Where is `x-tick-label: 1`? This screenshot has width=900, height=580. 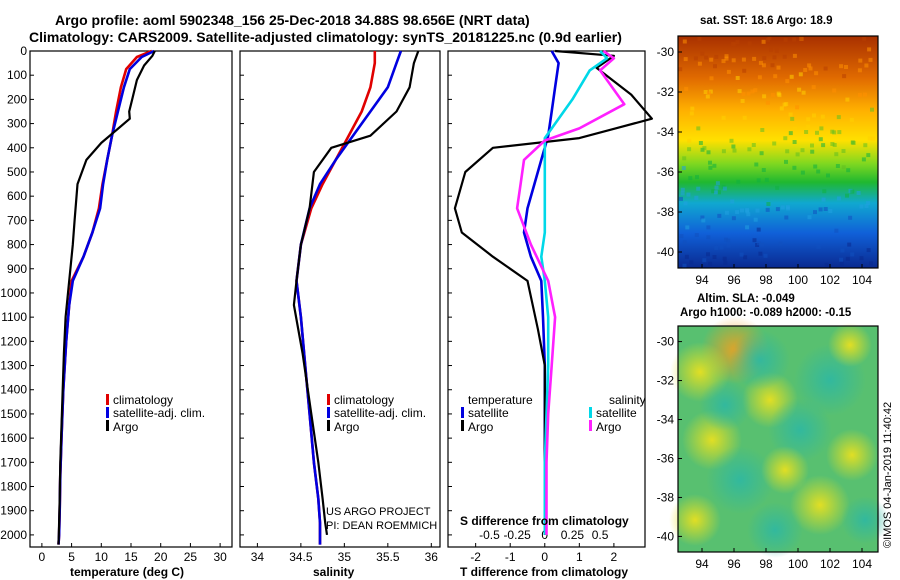
x-tick-label: 1 is located at coordinates (579, 557).